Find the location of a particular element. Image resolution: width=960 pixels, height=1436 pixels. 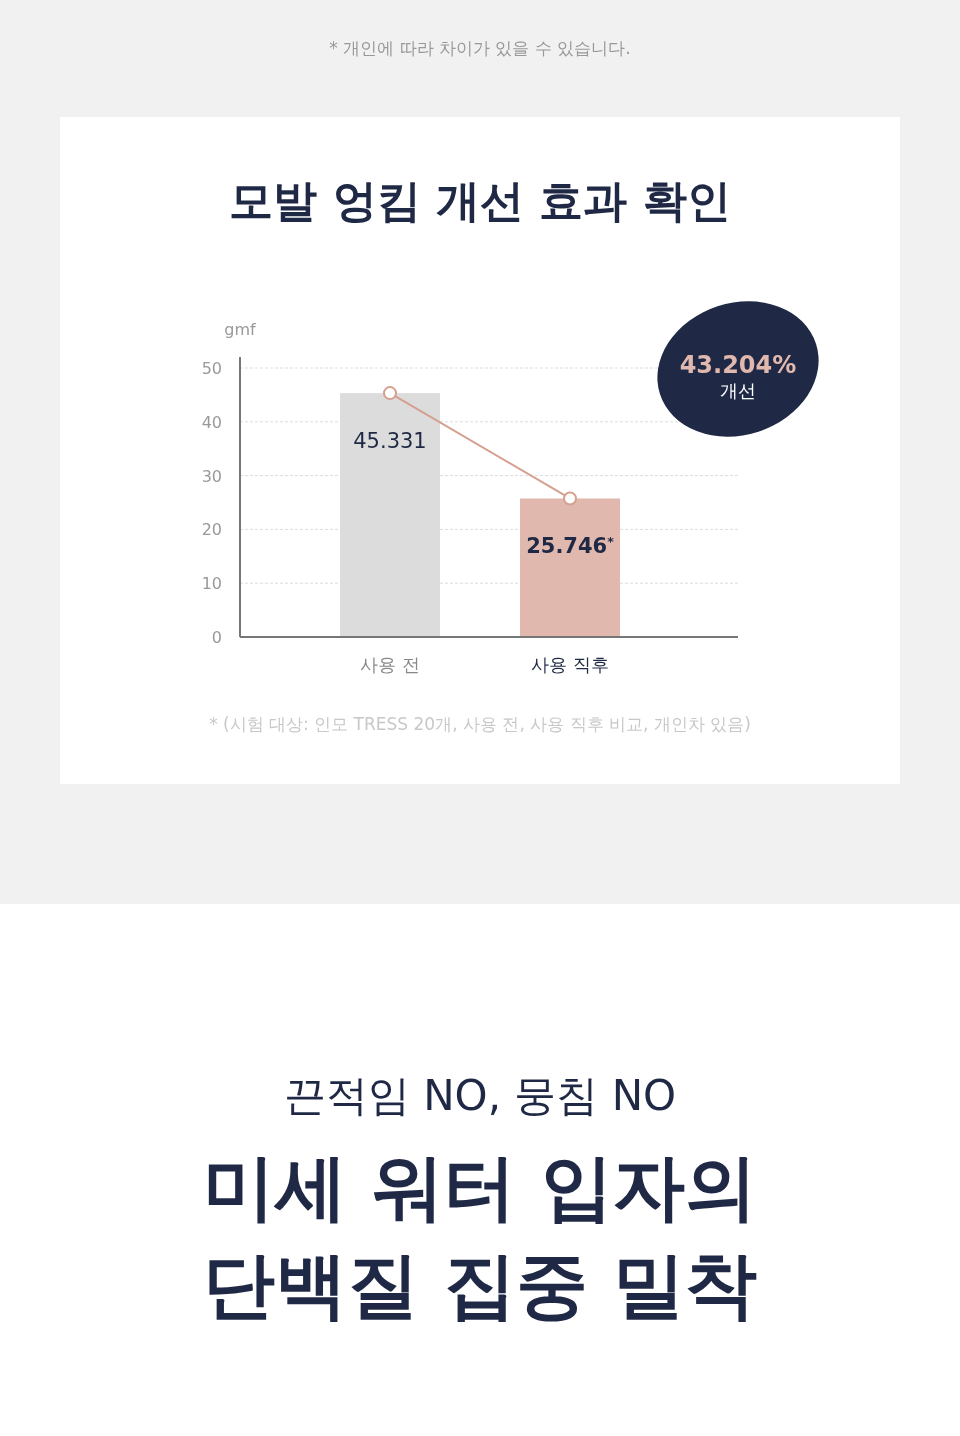

y-tick-label: 50 is located at coordinates (211, 368).